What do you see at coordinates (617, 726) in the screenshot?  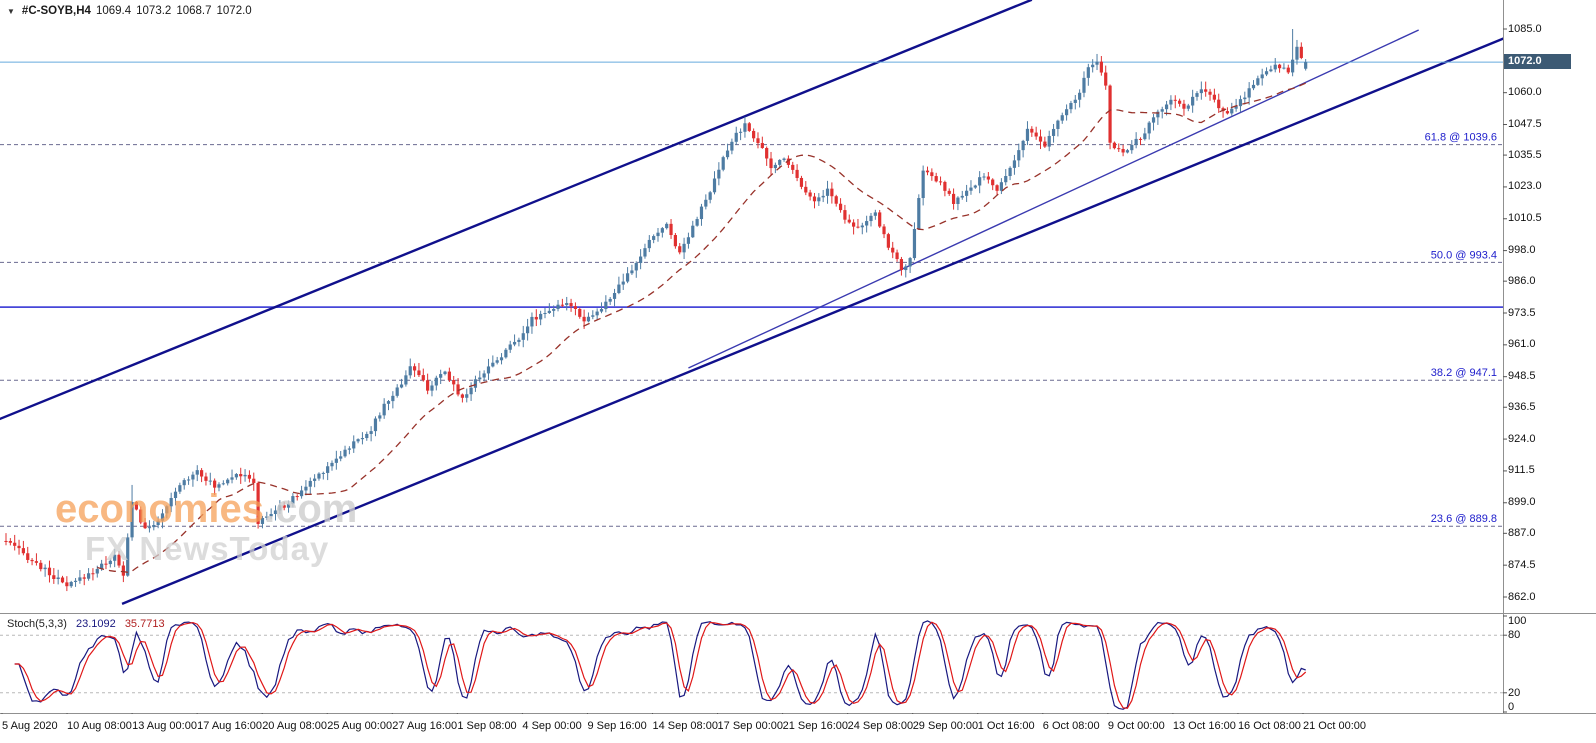 I see `time-axis-label: 9 Sep 16:00` at bounding box center [617, 726].